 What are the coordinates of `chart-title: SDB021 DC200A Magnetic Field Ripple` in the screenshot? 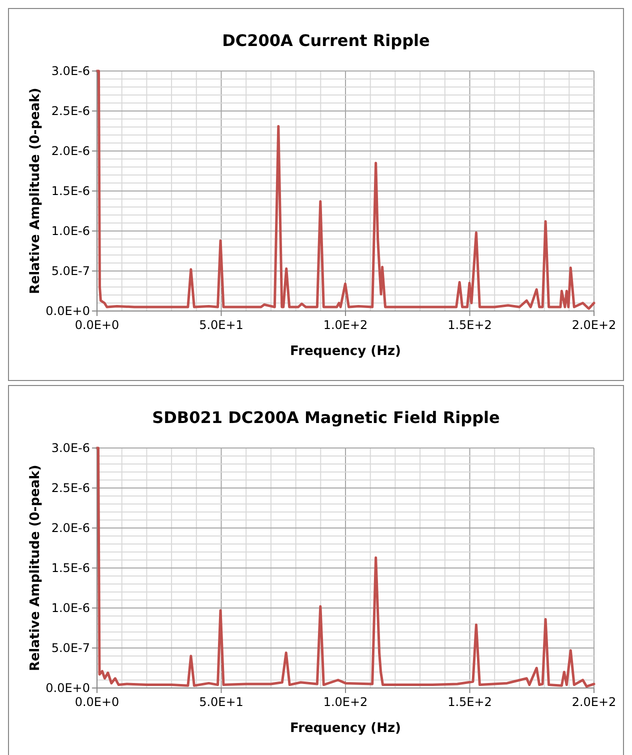 It's located at (326, 417).